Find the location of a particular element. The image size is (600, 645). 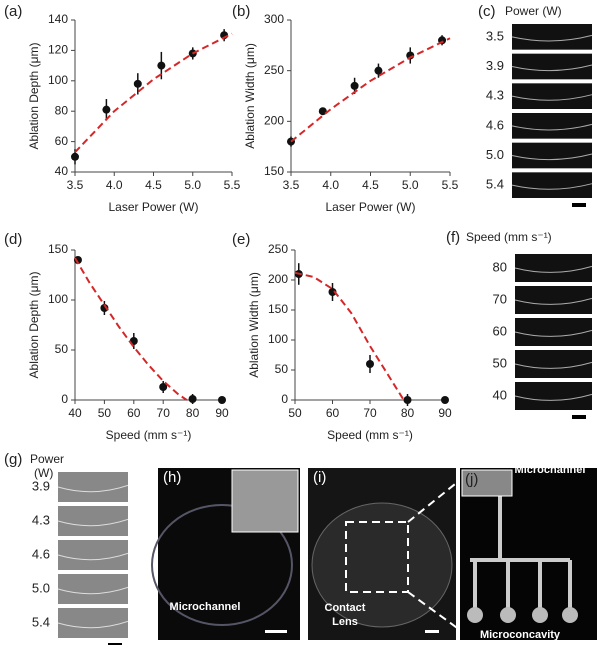

row-label: 60 is located at coordinates (500, 330).